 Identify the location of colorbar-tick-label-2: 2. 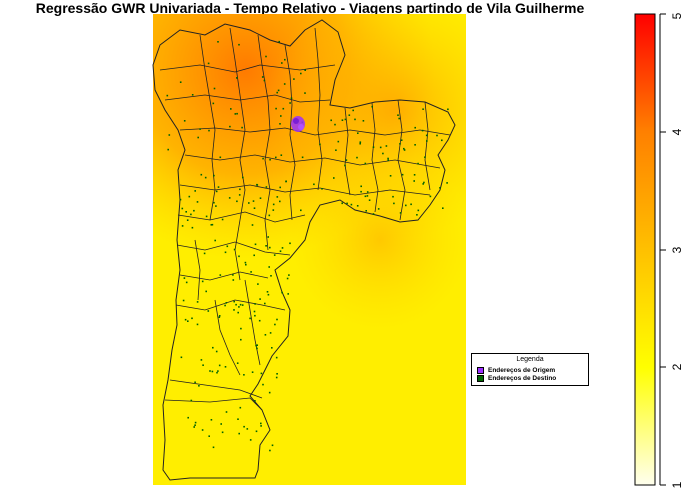
(677, 366).